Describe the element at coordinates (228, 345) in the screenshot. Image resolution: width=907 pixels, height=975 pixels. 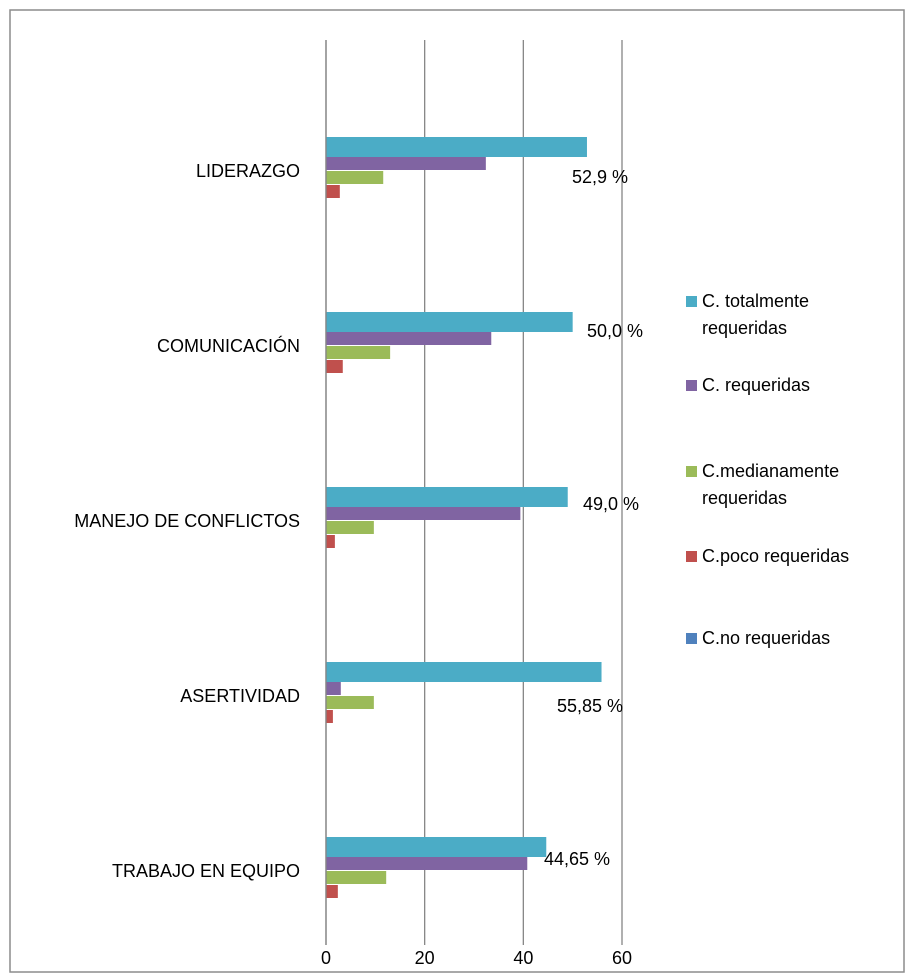
I see `y-tick-label: COMUNICACIÓN` at that location.